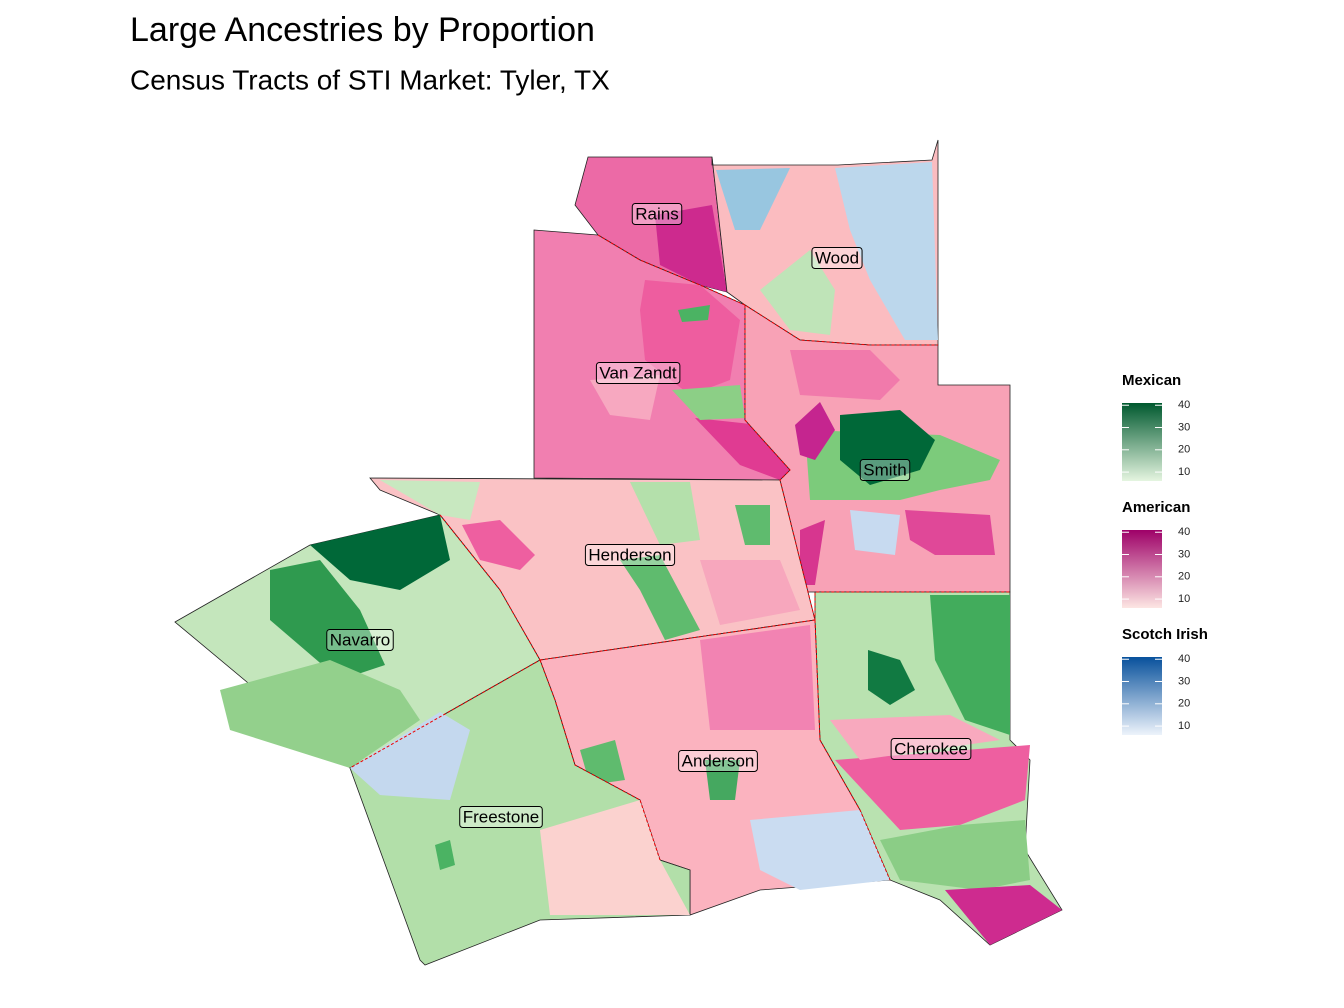 This screenshot has width=1344, height=1008. I want to click on county-label-text: Rains, so click(656, 213).